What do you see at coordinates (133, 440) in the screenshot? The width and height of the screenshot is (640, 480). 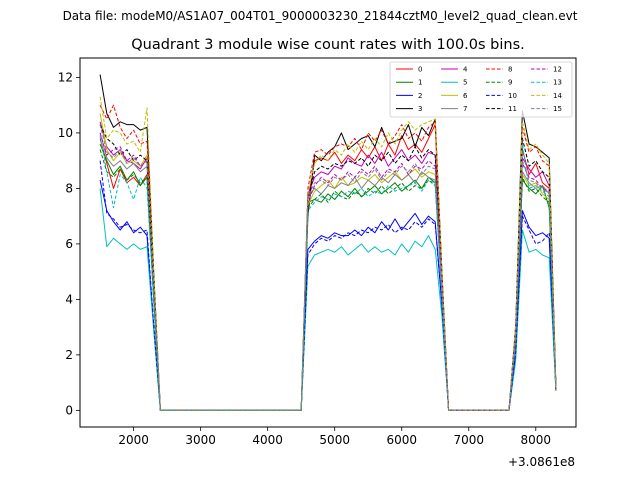 I see `x-tick-label: 2000` at bounding box center [133, 440].